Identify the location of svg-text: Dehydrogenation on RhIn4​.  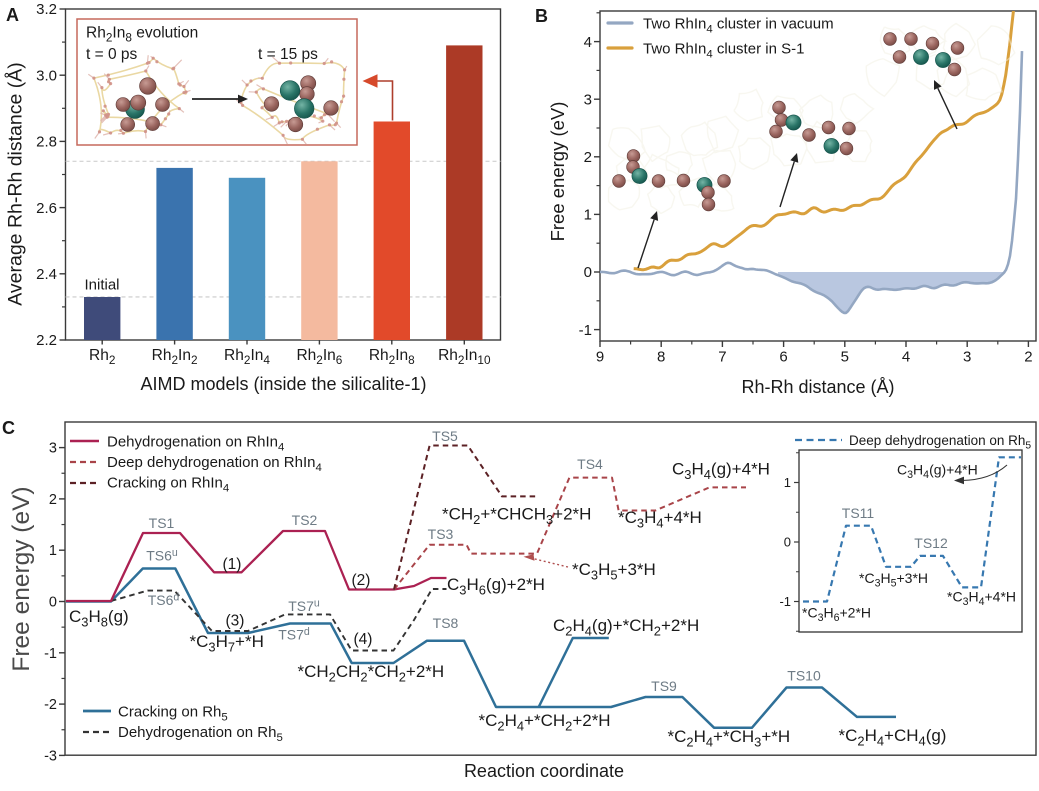
(195, 444).